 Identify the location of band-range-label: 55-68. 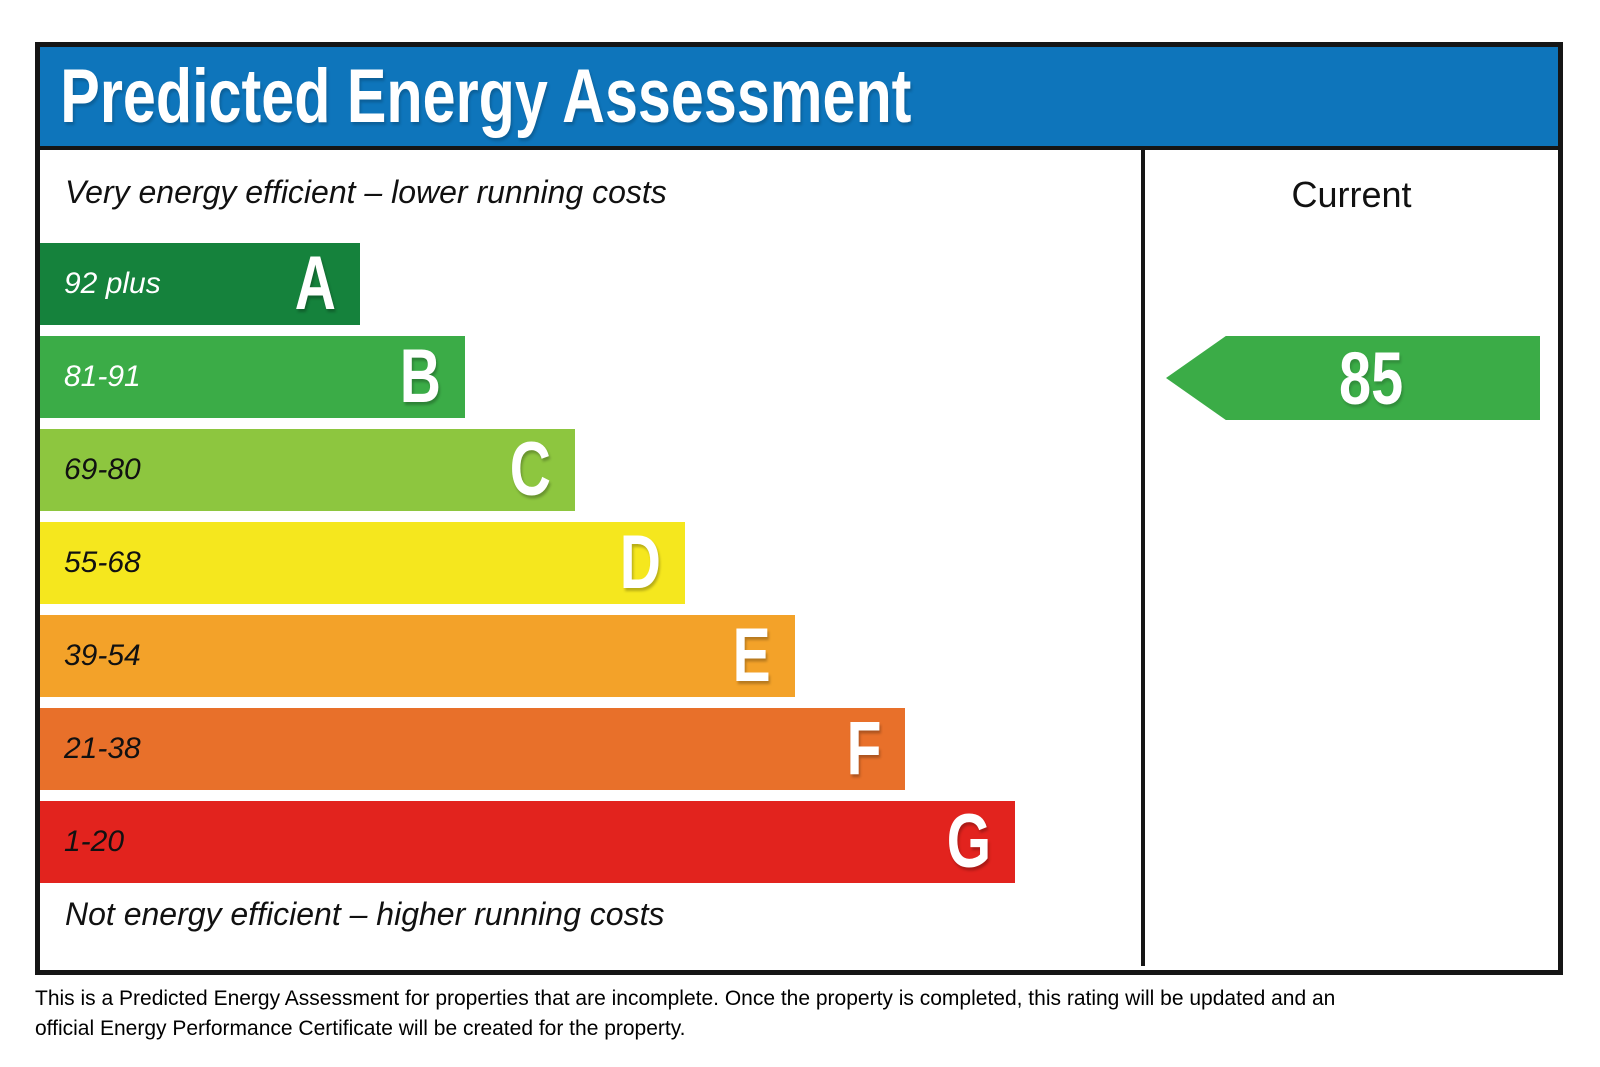
(102, 562).